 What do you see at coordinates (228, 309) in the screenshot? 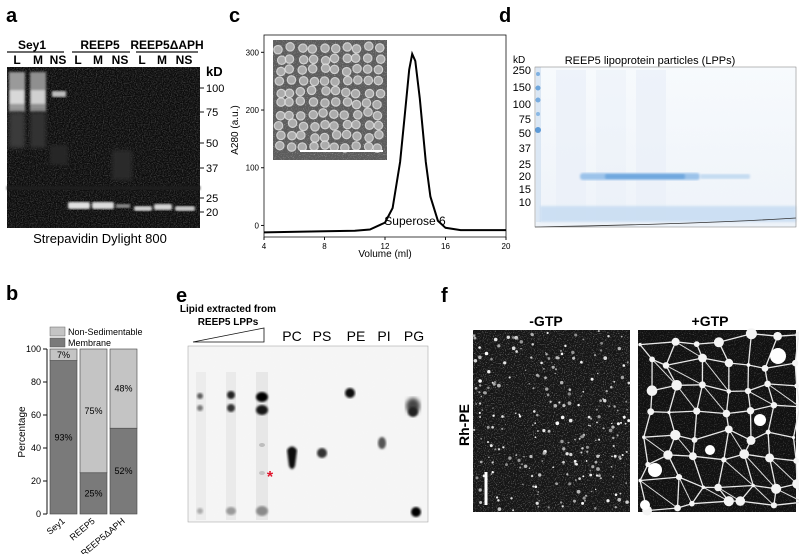
I see `tlc-header-line1: Lipid extracted from` at bounding box center [228, 309].